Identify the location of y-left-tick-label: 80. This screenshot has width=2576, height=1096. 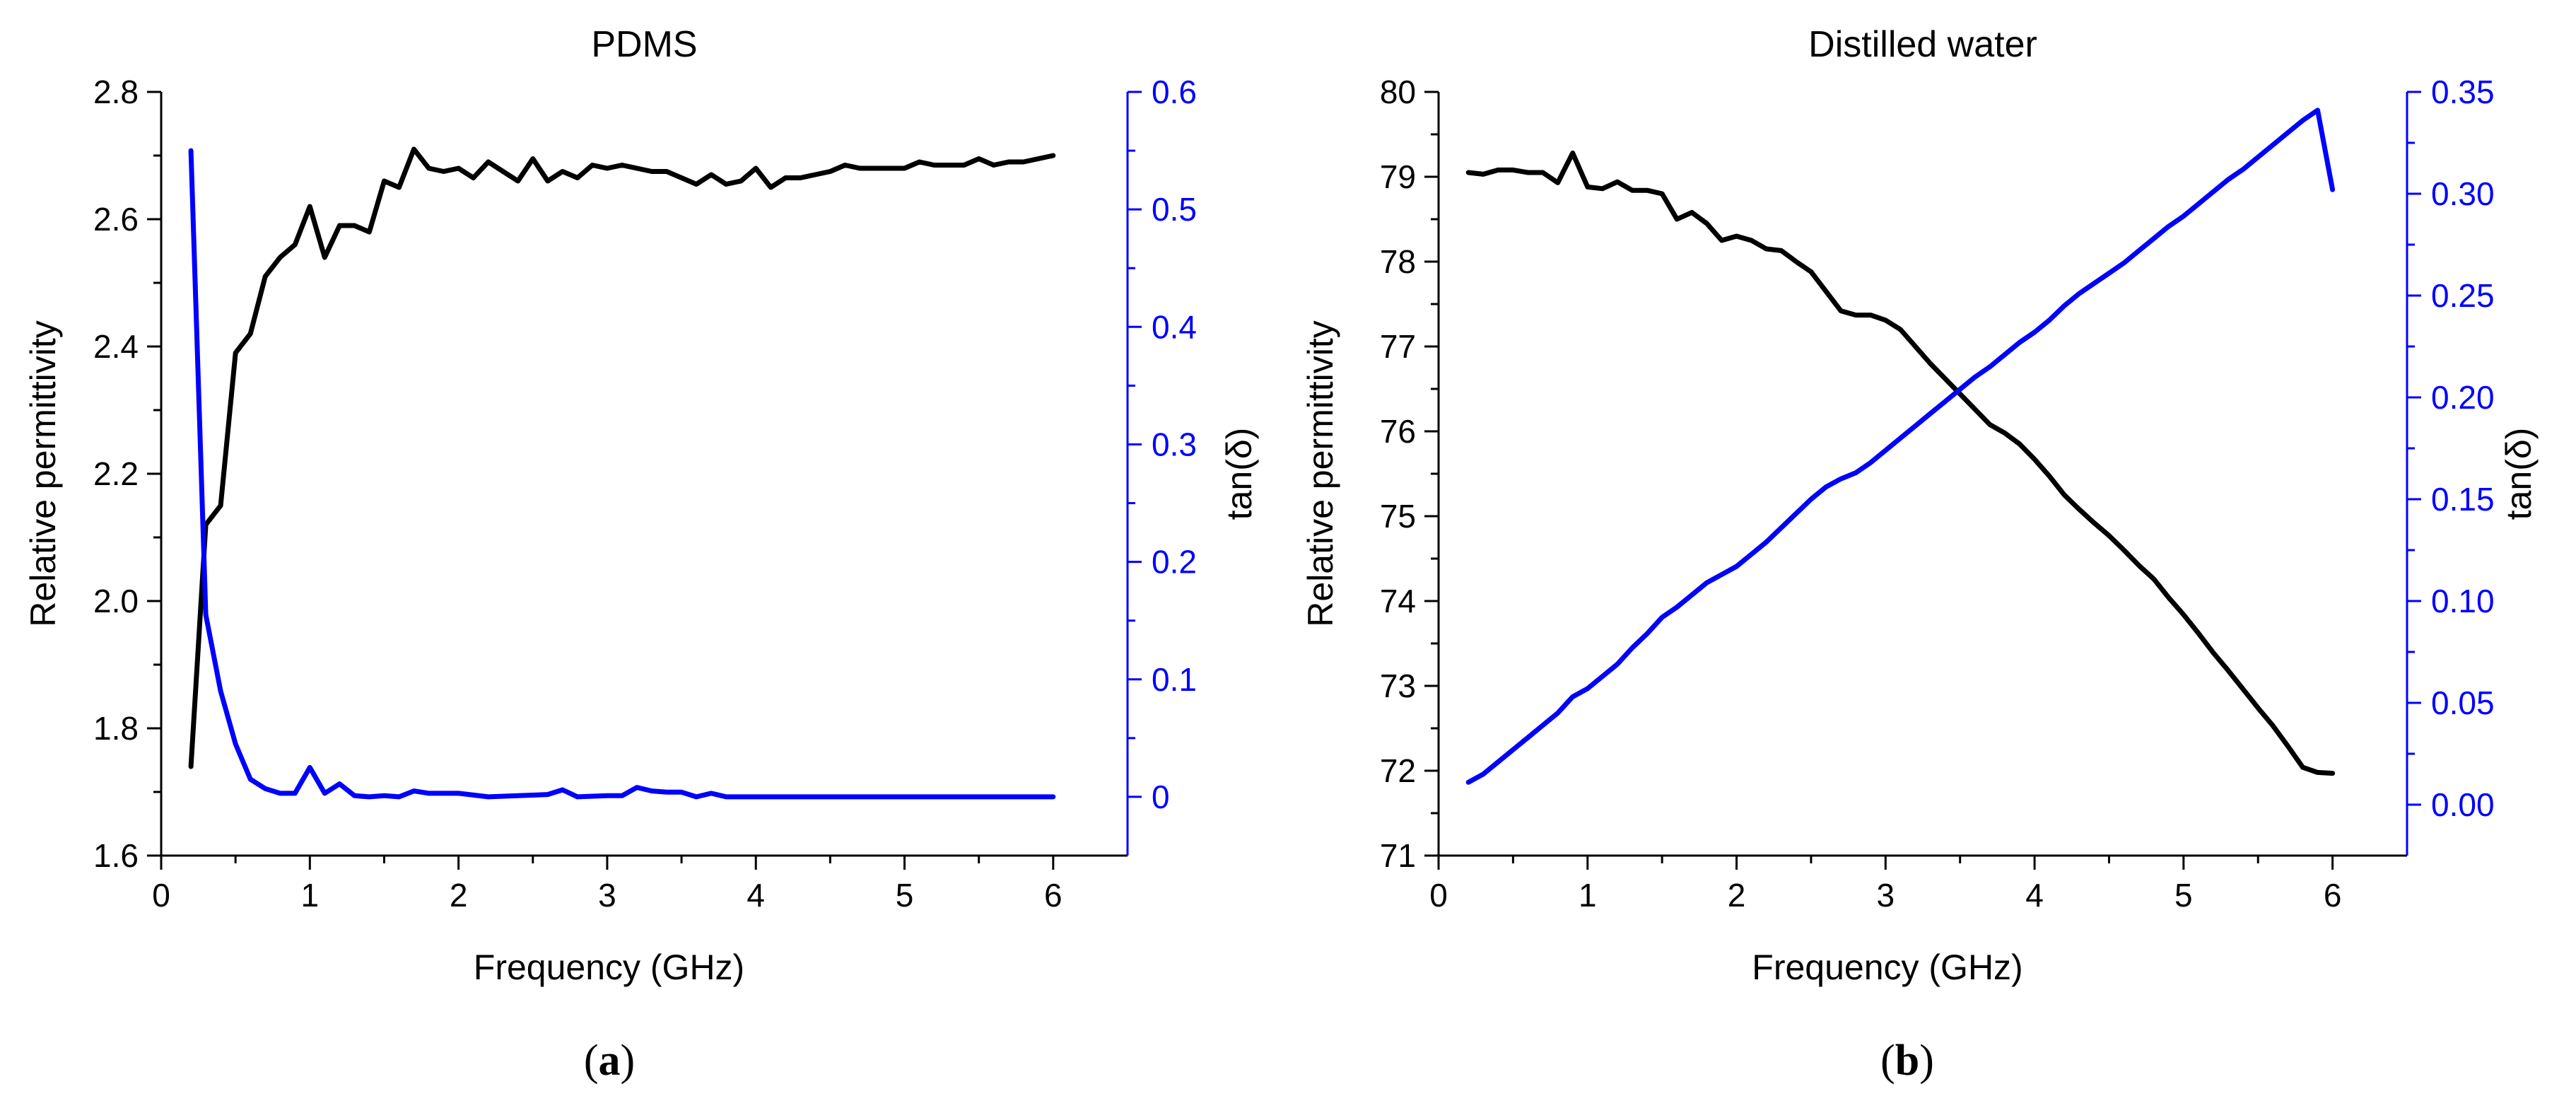
(1398, 92).